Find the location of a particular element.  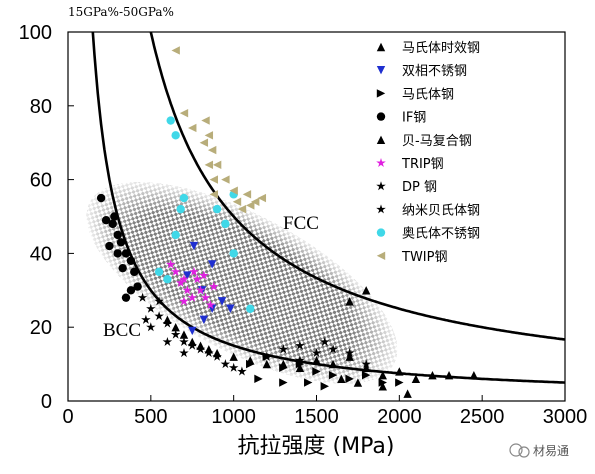

x-tick-label: 3000 is located at coordinates (565, 417).